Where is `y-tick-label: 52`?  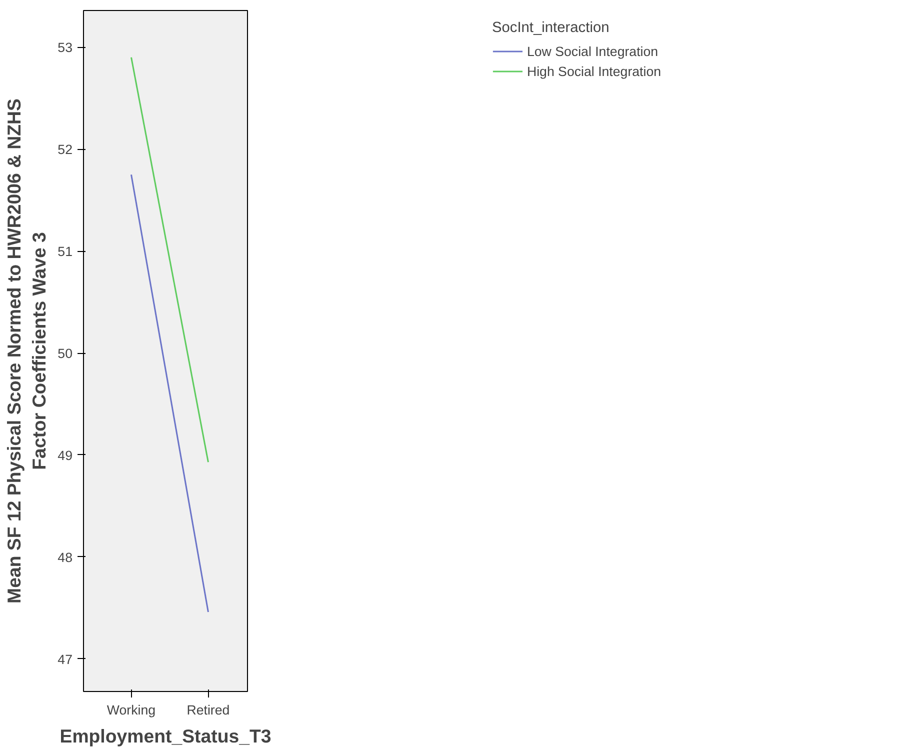 y-tick-label: 52 is located at coordinates (65, 150).